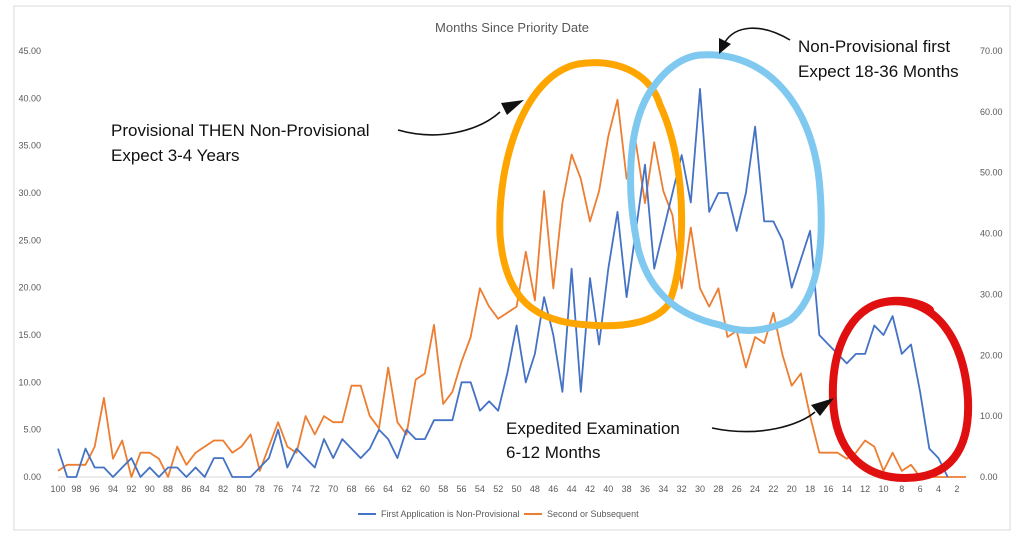  Describe the element at coordinates (95, 489) in the screenshot. I see `x-tick-label: 96` at that location.